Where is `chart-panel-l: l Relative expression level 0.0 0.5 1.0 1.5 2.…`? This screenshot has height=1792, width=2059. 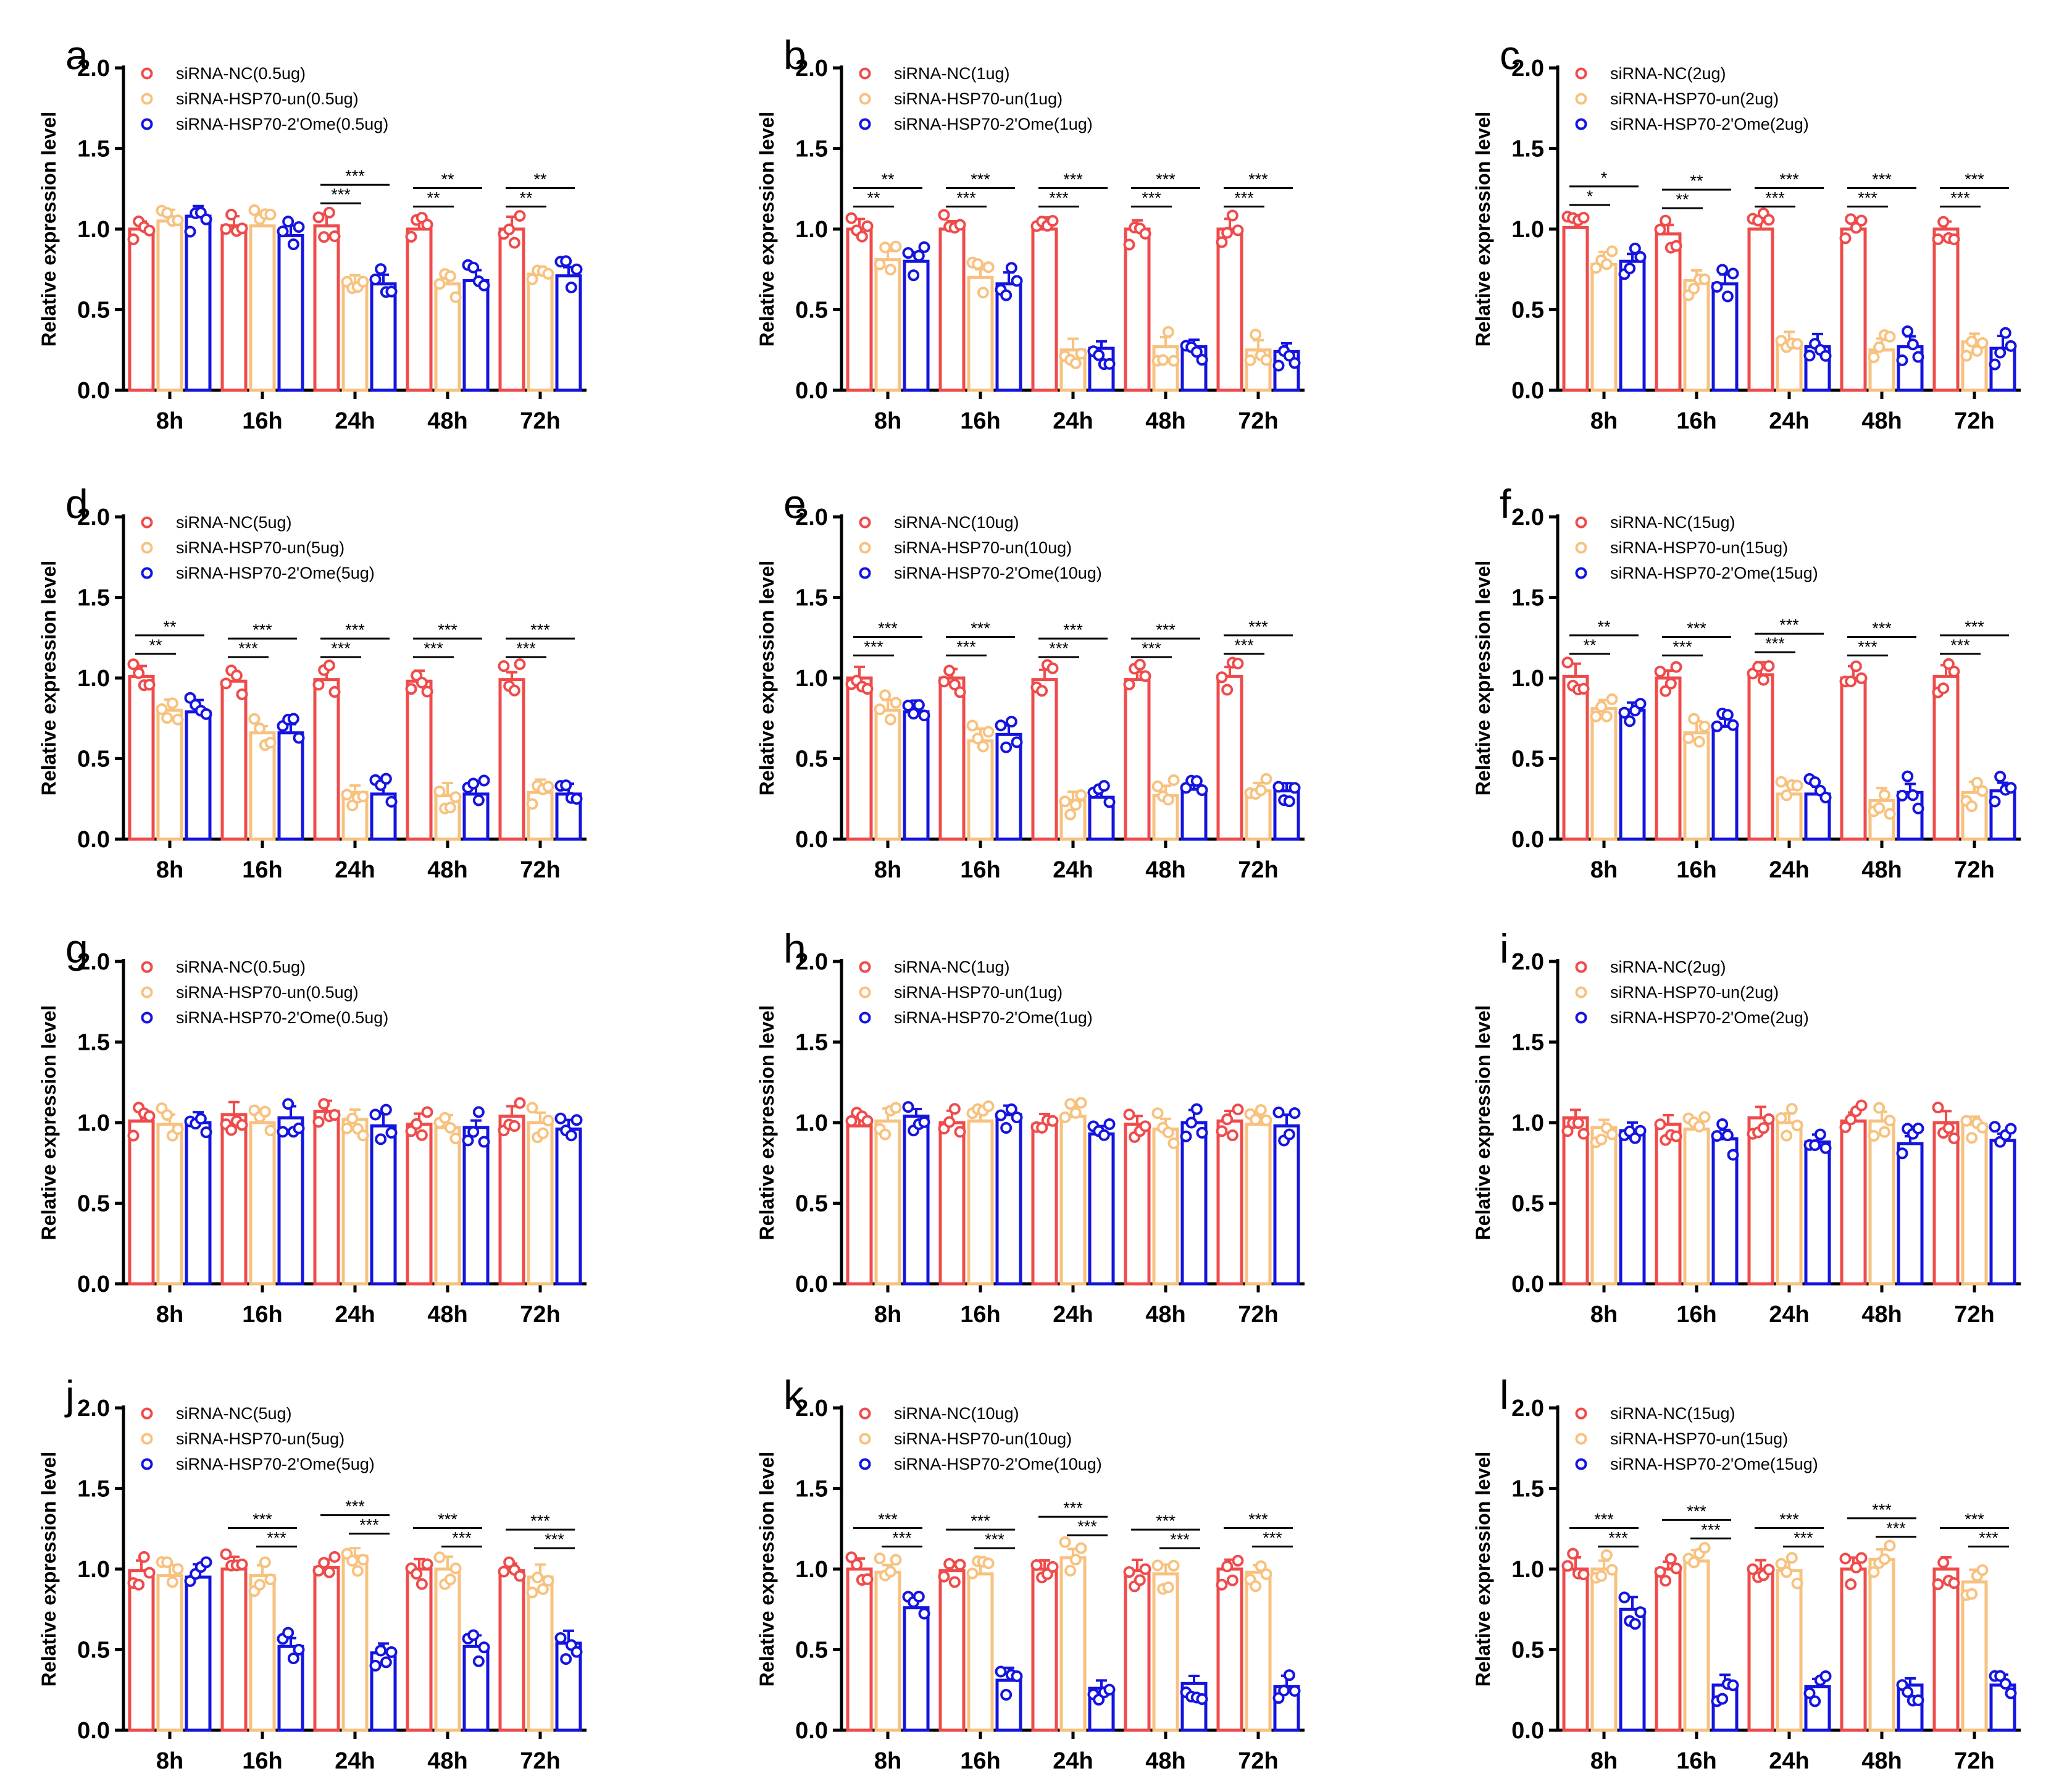
chart-panel-l: l Relative expression level 0.0 0.5 1.0 1.5 2.… is located at coordinates (1746, 1573).